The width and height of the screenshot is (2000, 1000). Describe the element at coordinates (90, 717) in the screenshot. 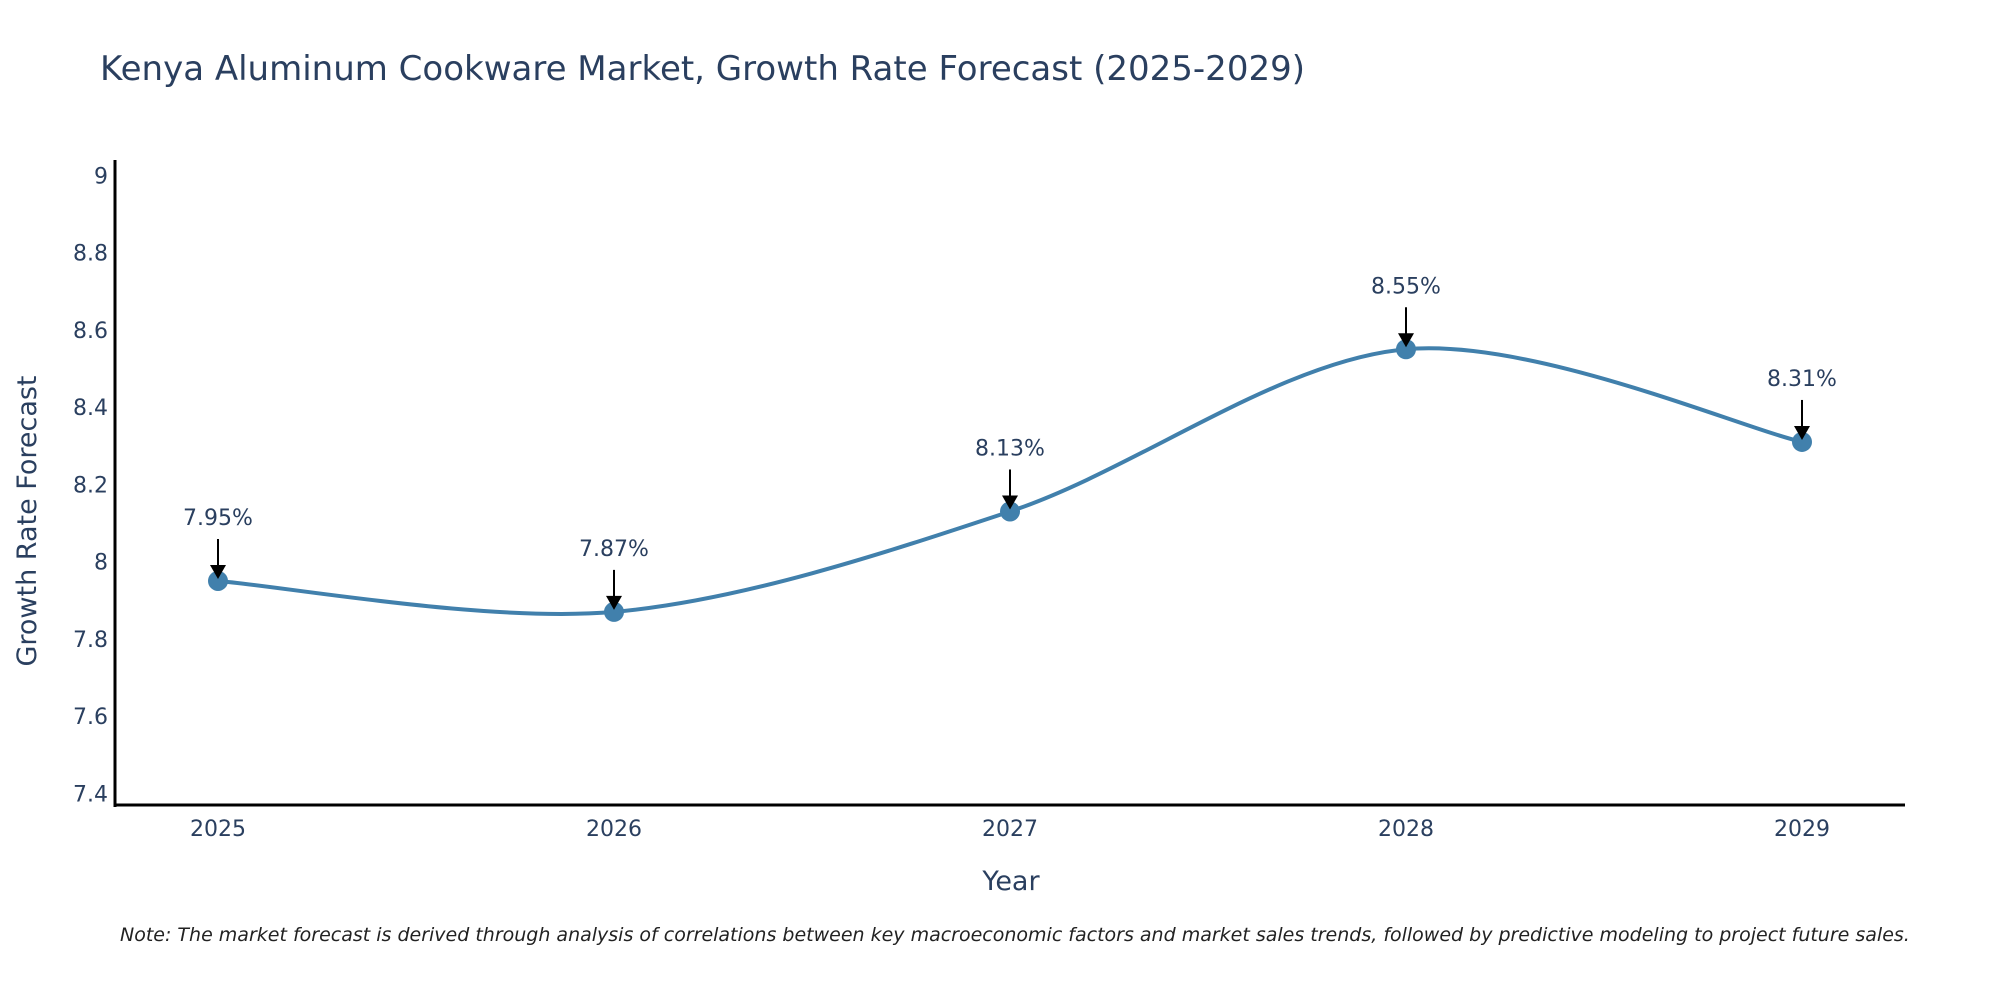

I see `y-tick-label: 7.6` at that location.